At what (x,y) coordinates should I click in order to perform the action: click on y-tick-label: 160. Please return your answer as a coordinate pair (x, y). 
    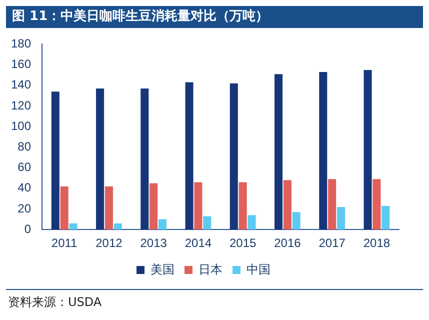
    Looking at the image, I should click on (21, 64).